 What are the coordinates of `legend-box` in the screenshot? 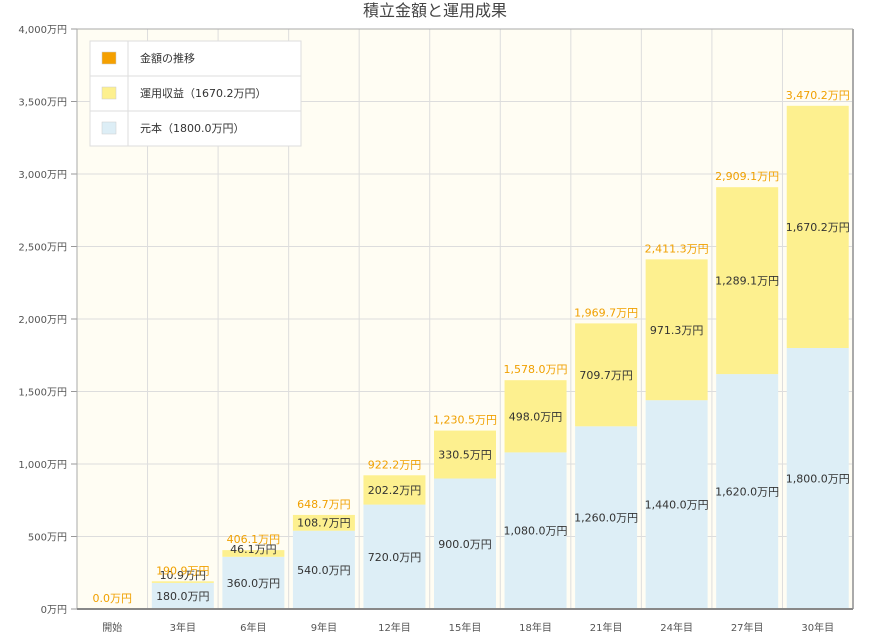 It's located at (195, 93).